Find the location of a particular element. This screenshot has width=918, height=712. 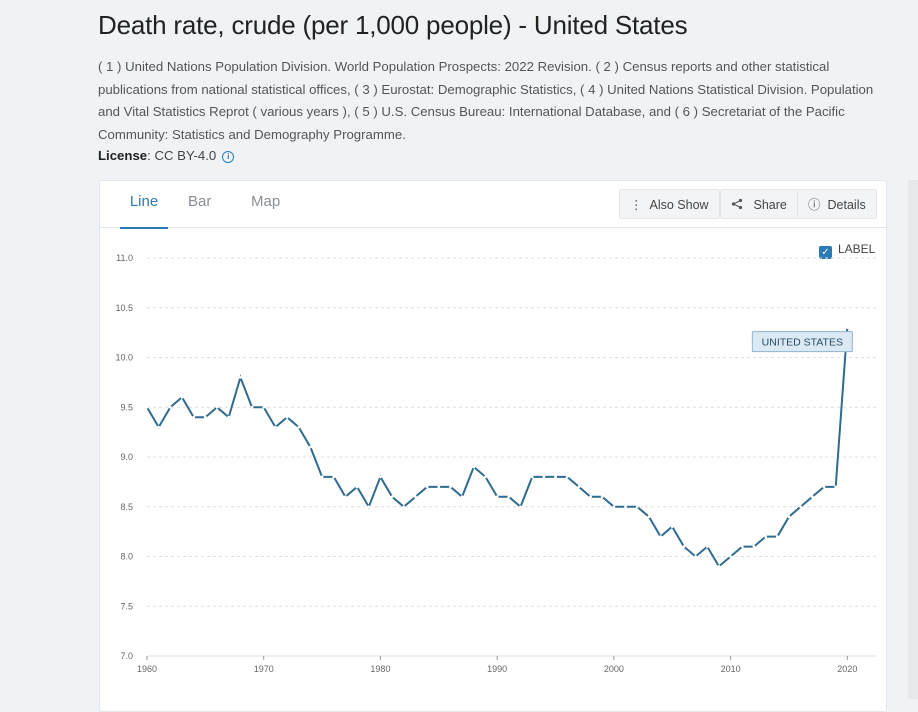

license-line: License: CC BY-4.0 i is located at coordinates (166, 155).